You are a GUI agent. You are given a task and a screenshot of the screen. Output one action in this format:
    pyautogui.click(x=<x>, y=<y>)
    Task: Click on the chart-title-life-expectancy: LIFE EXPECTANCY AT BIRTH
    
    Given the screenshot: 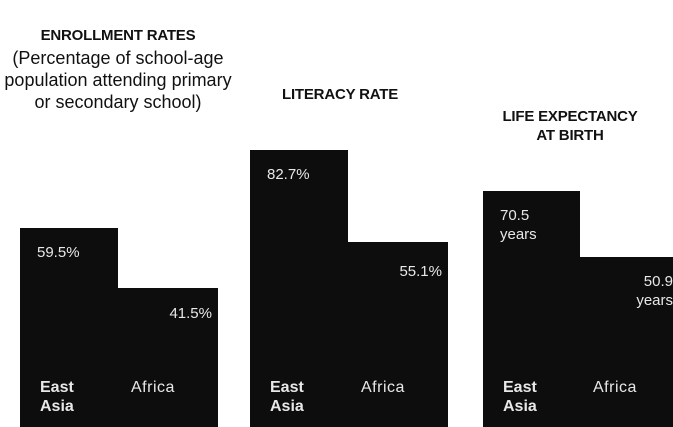 What is the action you would take?
    pyautogui.click(x=570, y=126)
    